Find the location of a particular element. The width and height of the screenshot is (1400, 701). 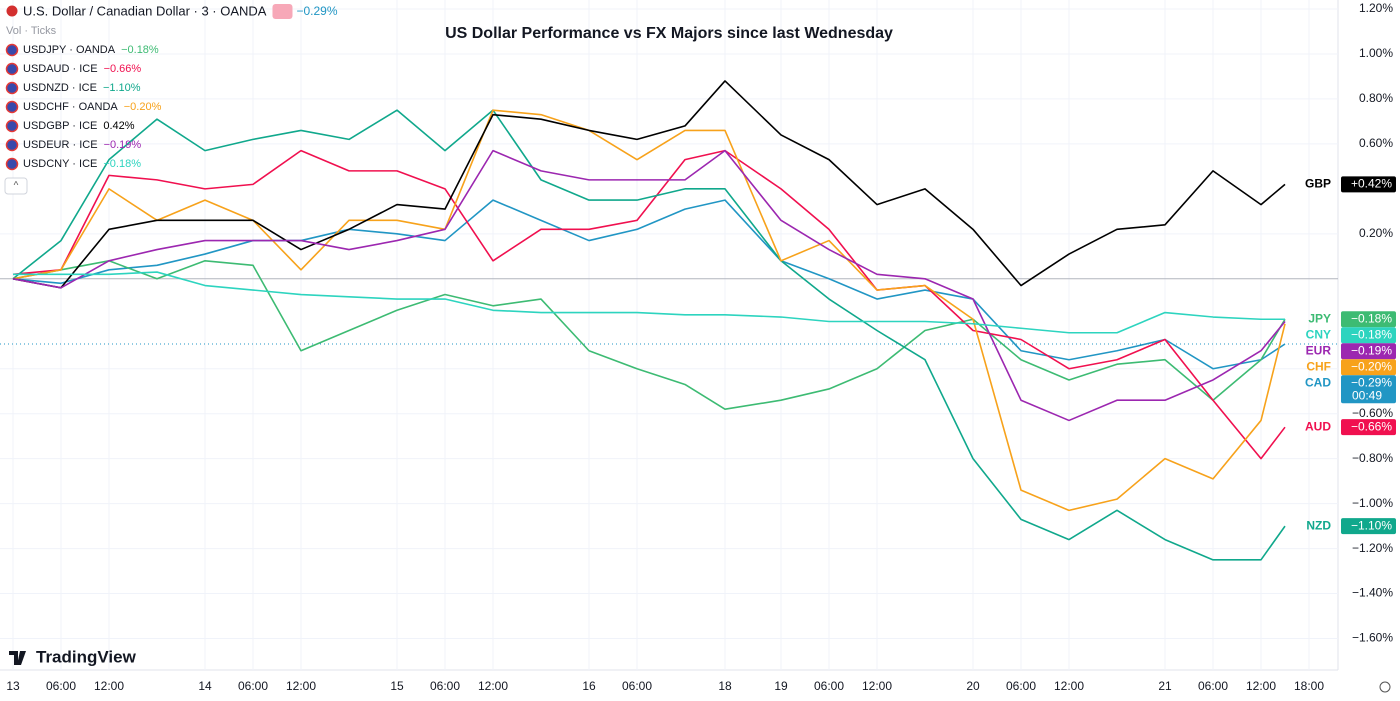

y-tick-label: −1.40% is located at coordinates (1372, 593).